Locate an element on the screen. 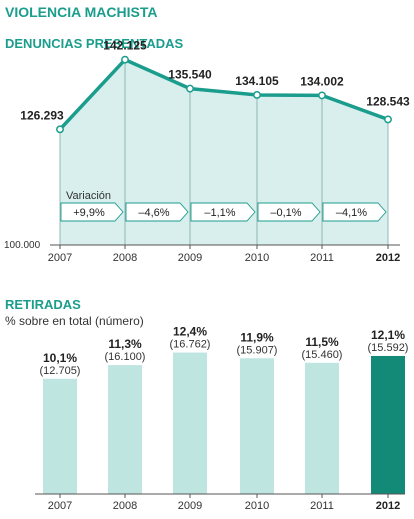 The height and width of the screenshot is (519, 414). denuncias-title: DENUNCIAS PRESENTADAS is located at coordinates (94, 43).